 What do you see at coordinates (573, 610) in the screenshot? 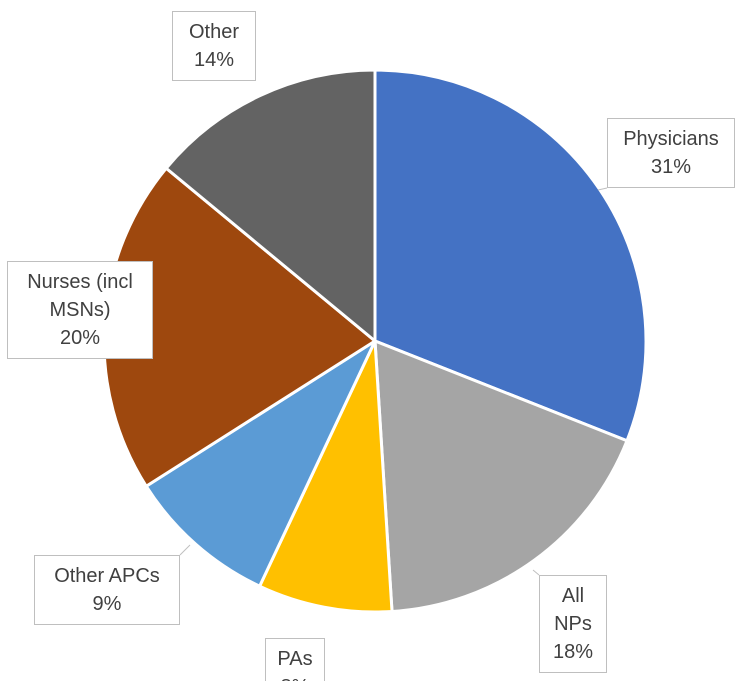
I see `category-label: All NPs` at bounding box center [573, 610].